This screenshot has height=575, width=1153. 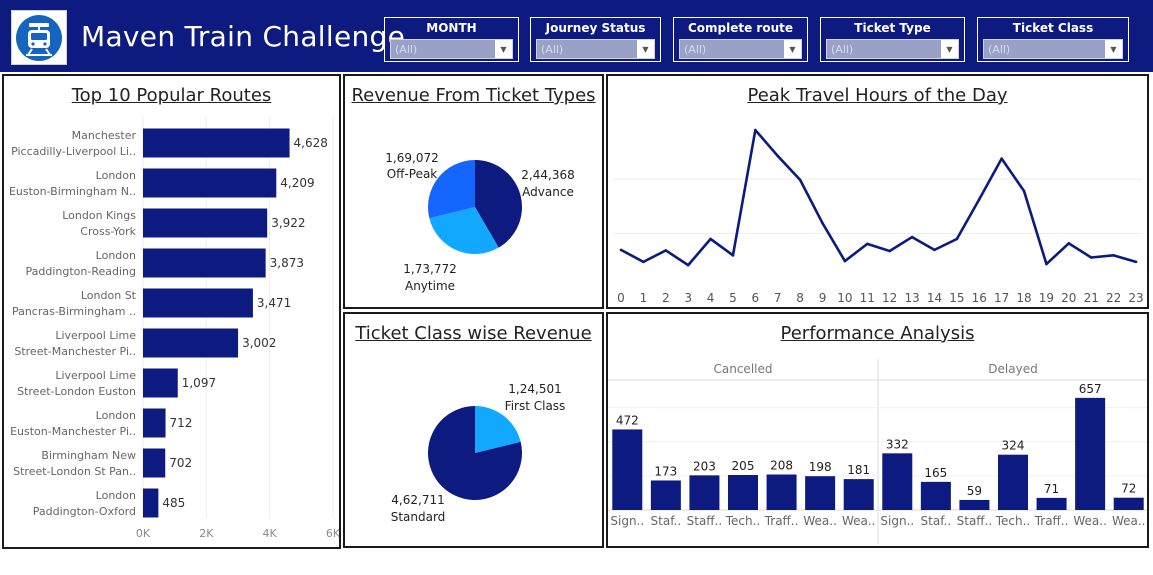 I want to click on hour-tick-label: 3, so click(x=688, y=298).